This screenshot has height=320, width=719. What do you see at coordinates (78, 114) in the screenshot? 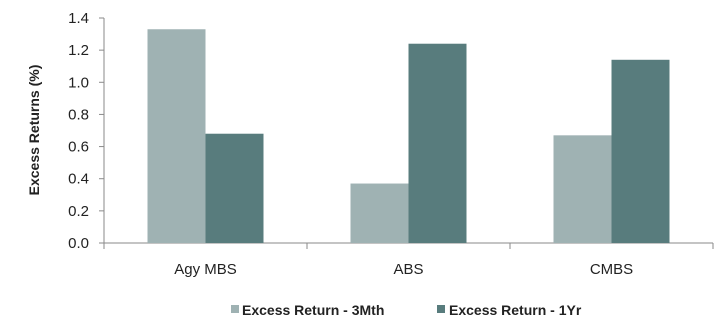
I see `y-tick-label: 0.8` at bounding box center [78, 114].